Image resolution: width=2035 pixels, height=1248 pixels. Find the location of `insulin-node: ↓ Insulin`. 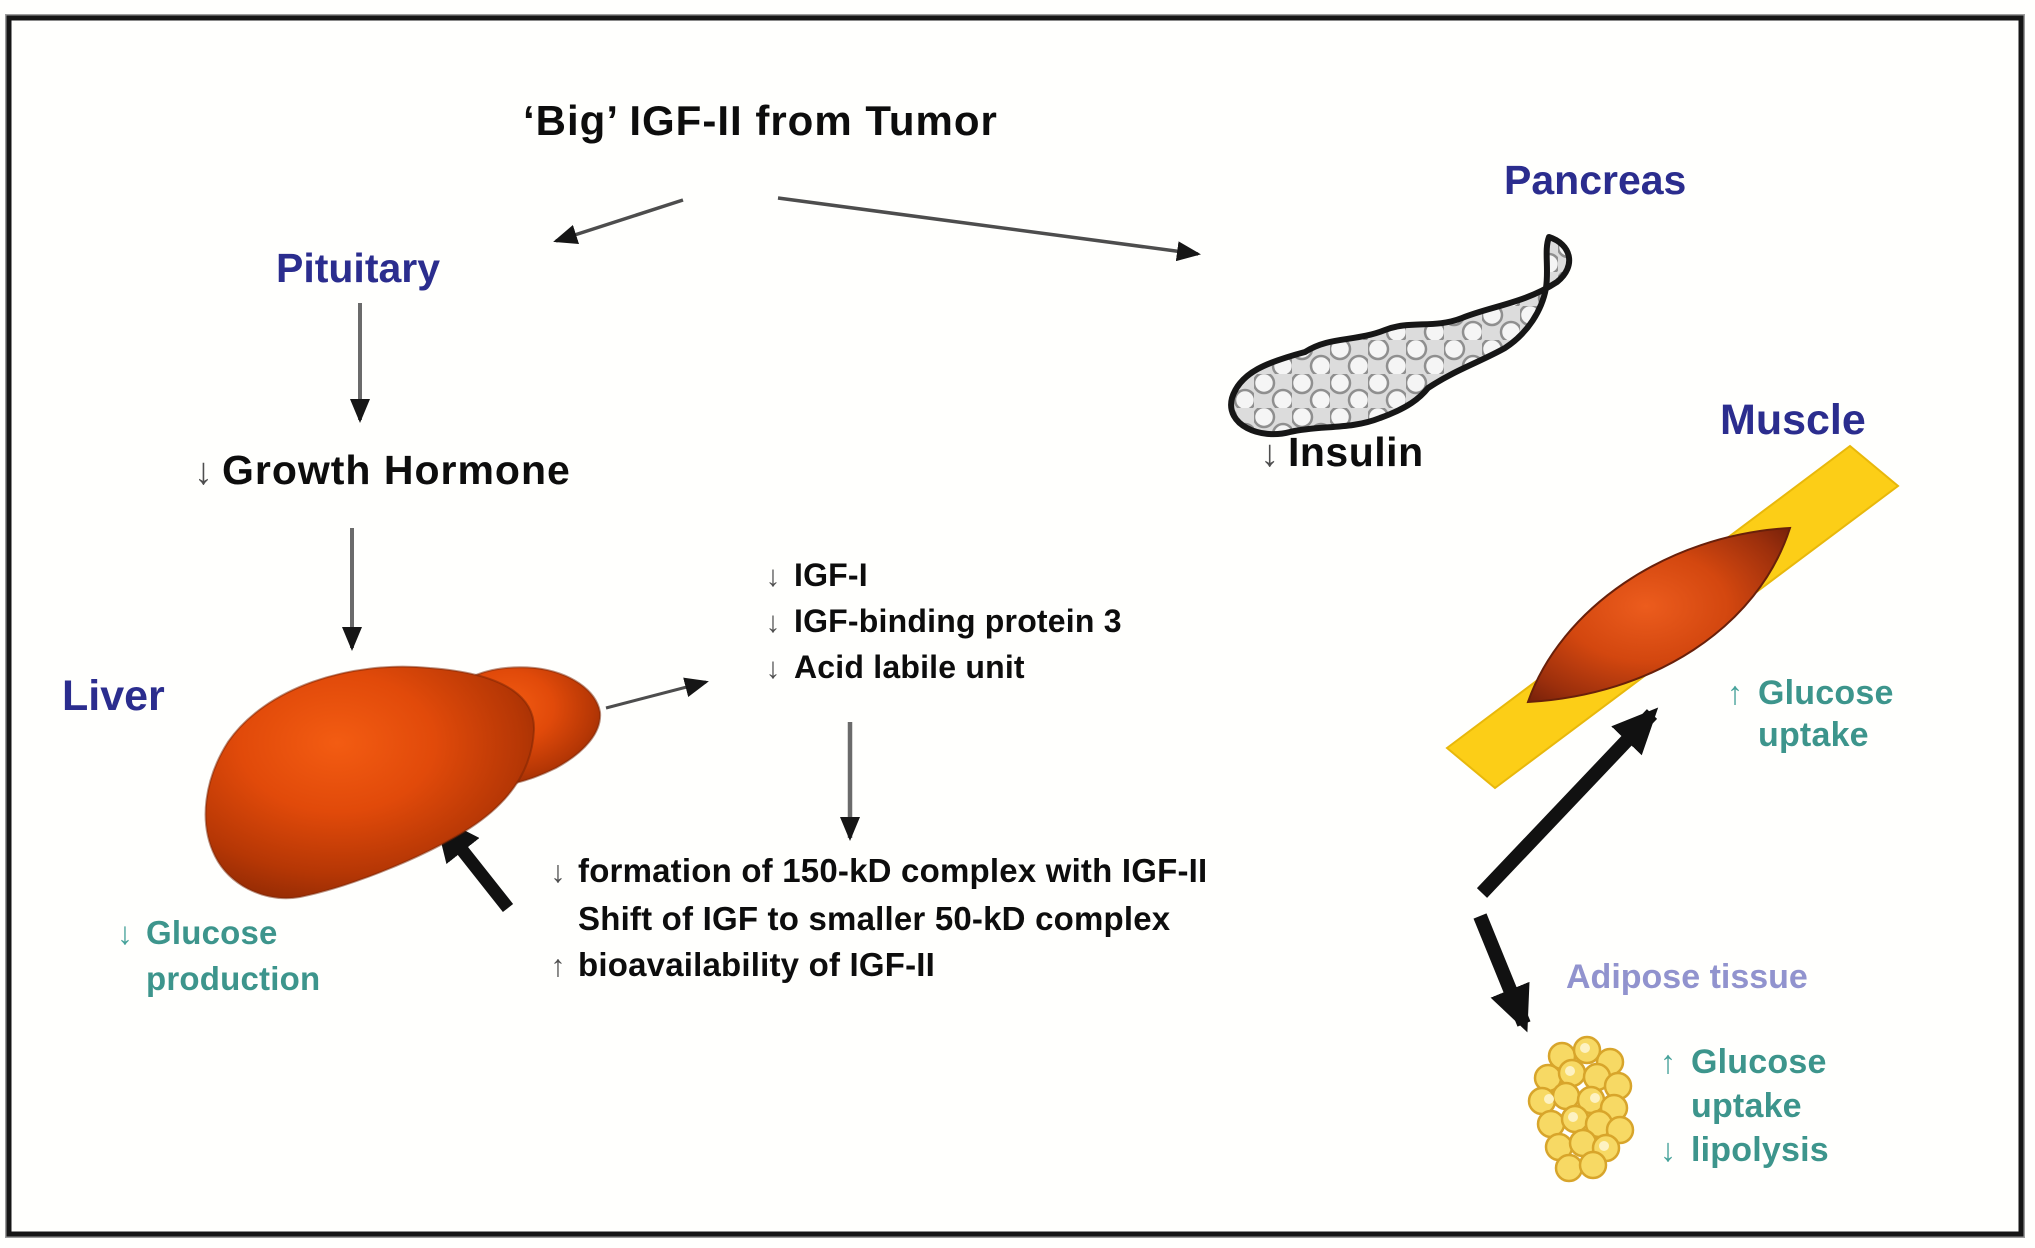

insulin-node: ↓ Insulin is located at coordinates (1338, 452).